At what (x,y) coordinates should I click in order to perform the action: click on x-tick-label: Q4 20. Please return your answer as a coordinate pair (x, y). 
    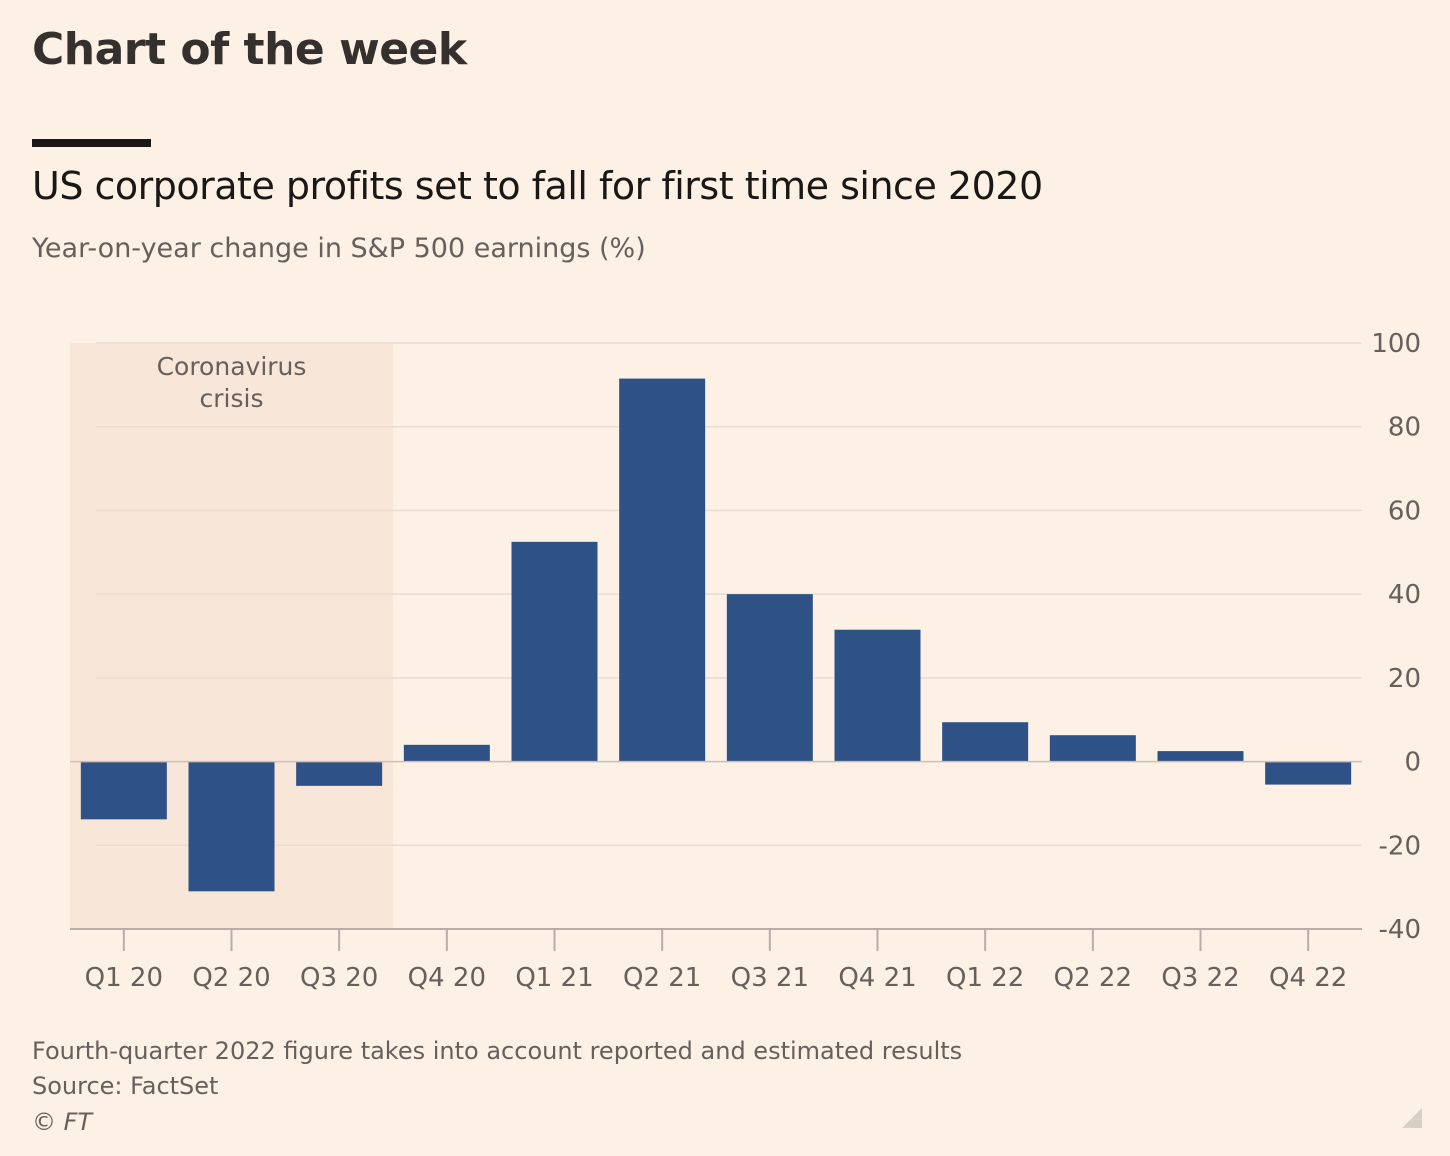
    Looking at the image, I should click on (447, 978).